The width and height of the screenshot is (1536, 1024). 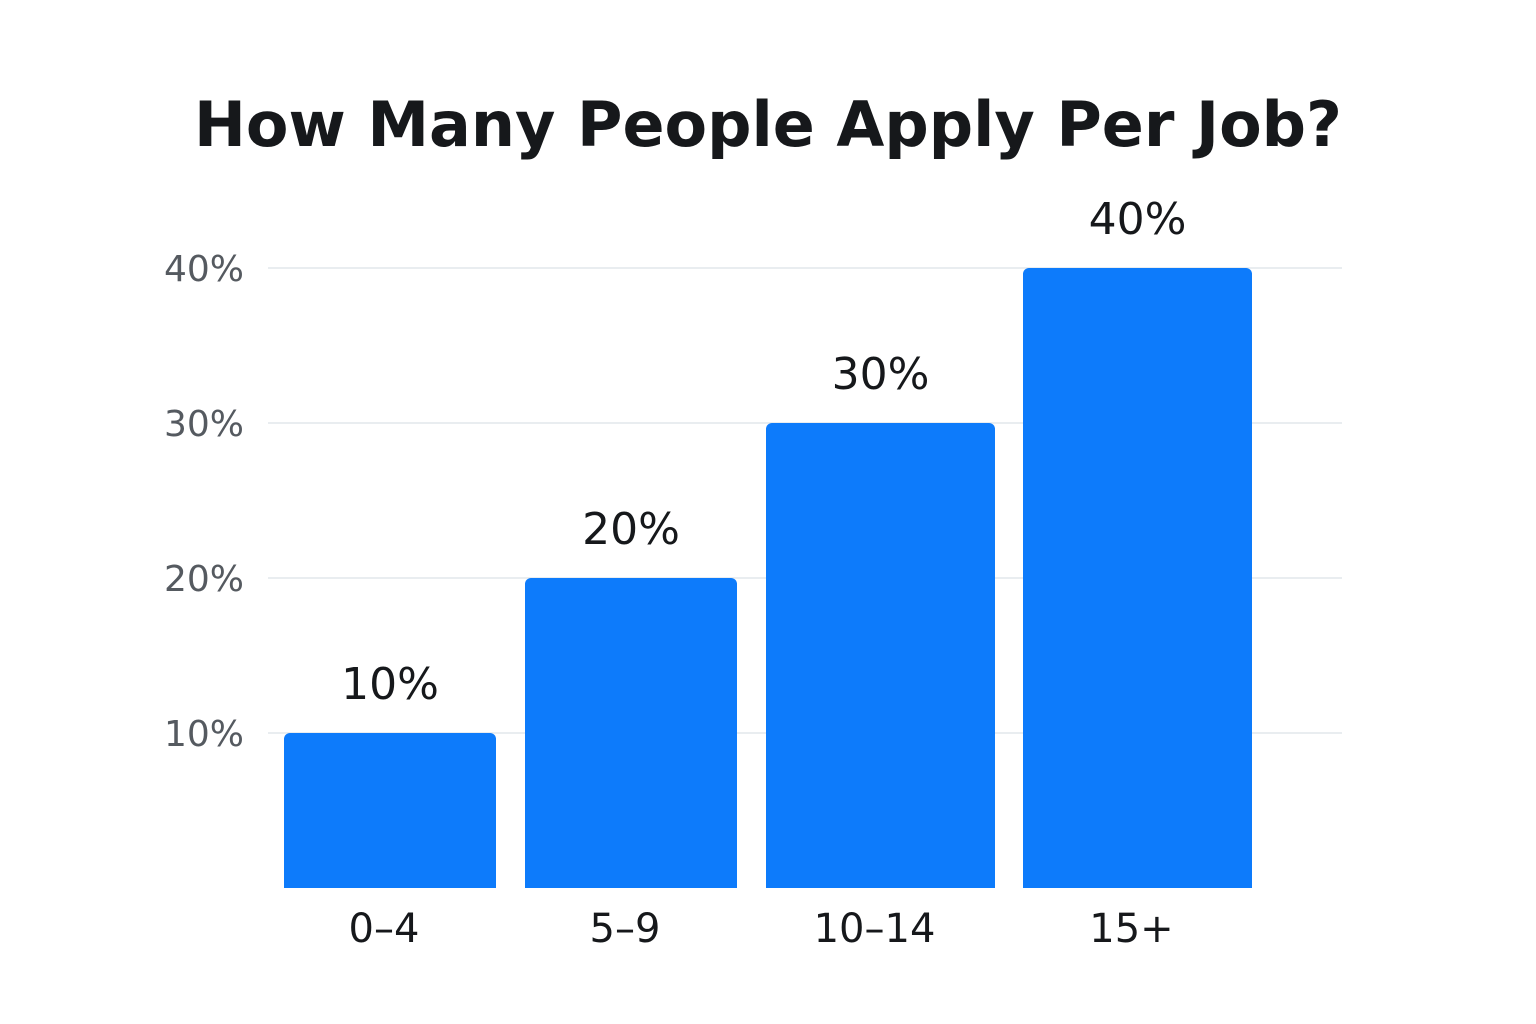 What do you see at coordinates (204, 734) in the screenshot?
I see `y-tick-label: 10%` at bounding box center [204, 734].